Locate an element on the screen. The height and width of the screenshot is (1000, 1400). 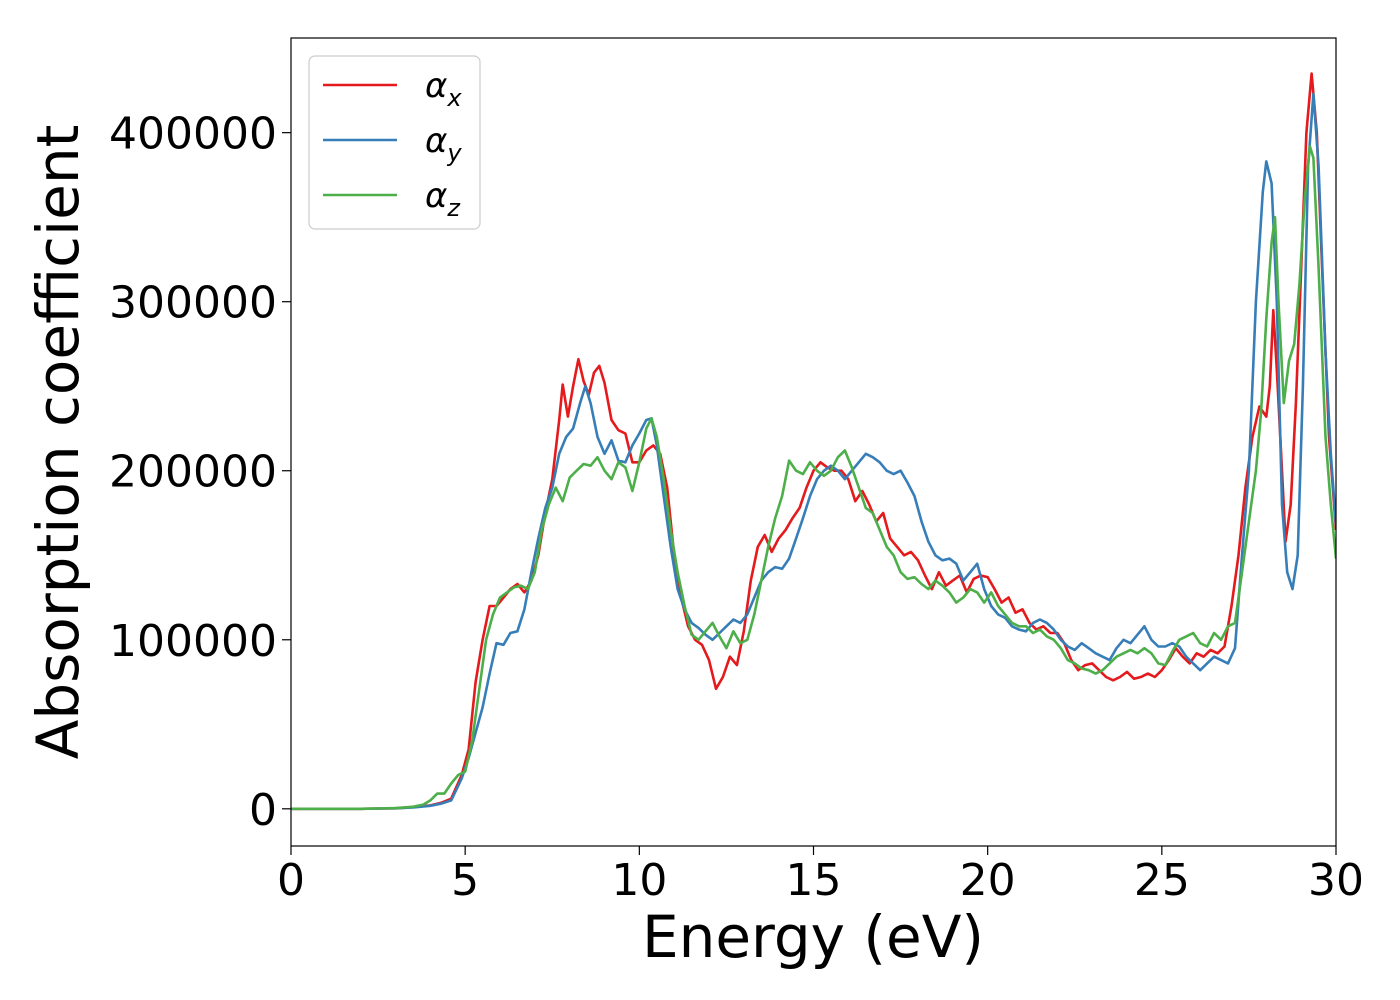
legend-label-x: αx is located at coordinates (443, 89).